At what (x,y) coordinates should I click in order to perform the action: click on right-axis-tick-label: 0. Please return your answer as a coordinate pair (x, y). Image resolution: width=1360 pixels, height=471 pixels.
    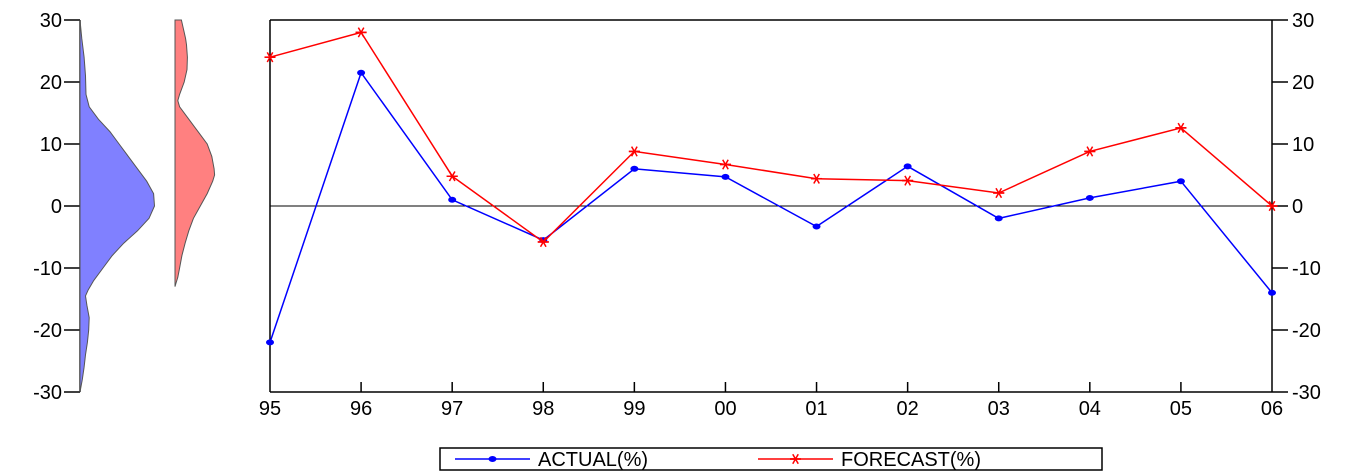
    Looking at the image, I should click on (1297, 207).